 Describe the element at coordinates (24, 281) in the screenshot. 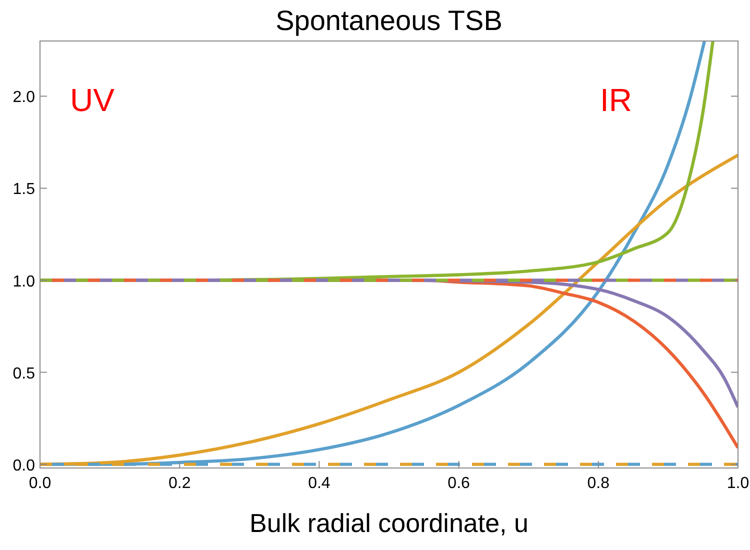

I see `y-tick-label: 1.0` at that location.